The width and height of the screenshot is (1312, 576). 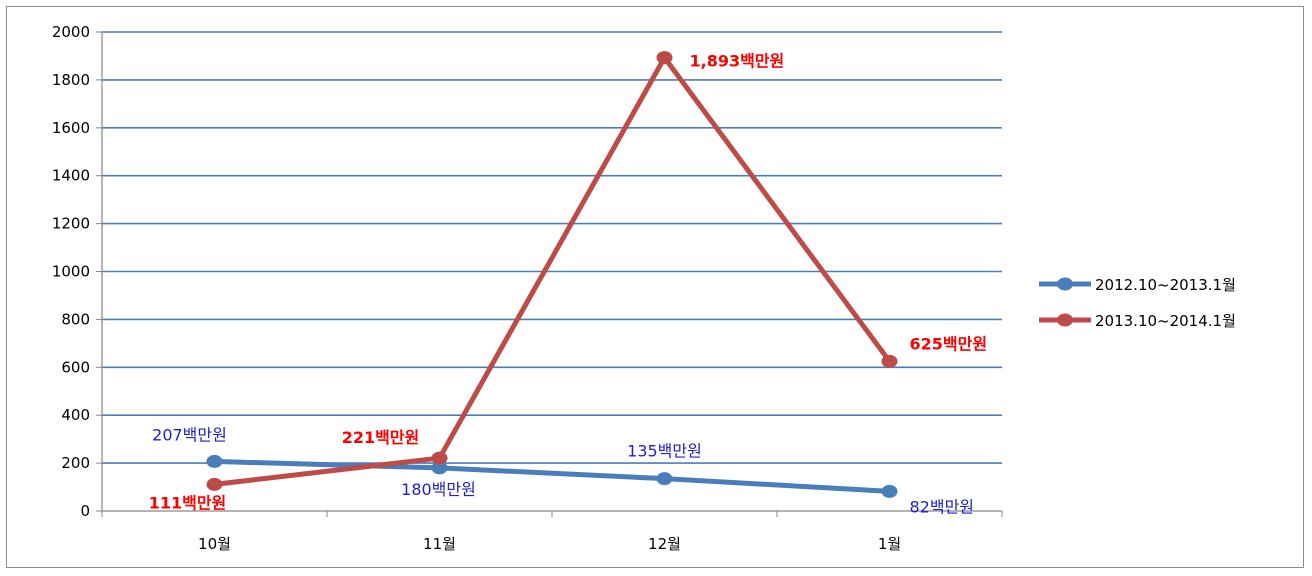 I want to click on legend-label: 2012.10~2013.1월, so click(x=1165, y=285).